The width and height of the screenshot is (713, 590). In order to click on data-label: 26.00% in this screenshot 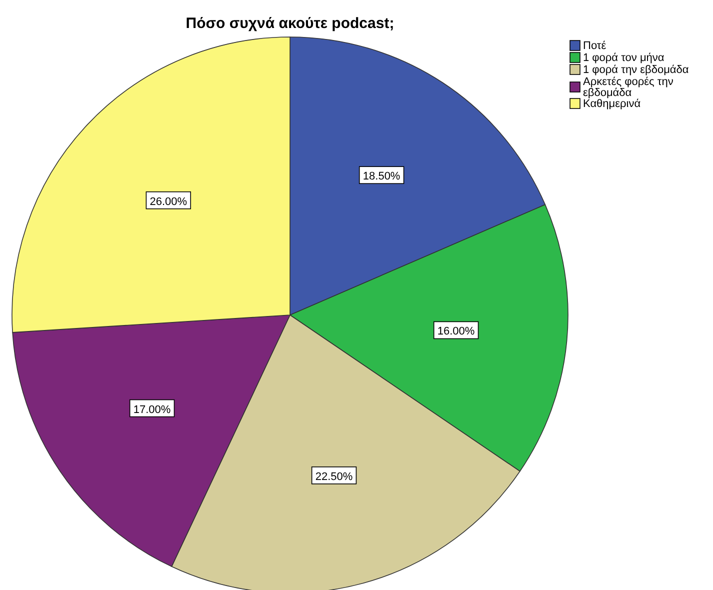, I will do `click(169, 202)`.